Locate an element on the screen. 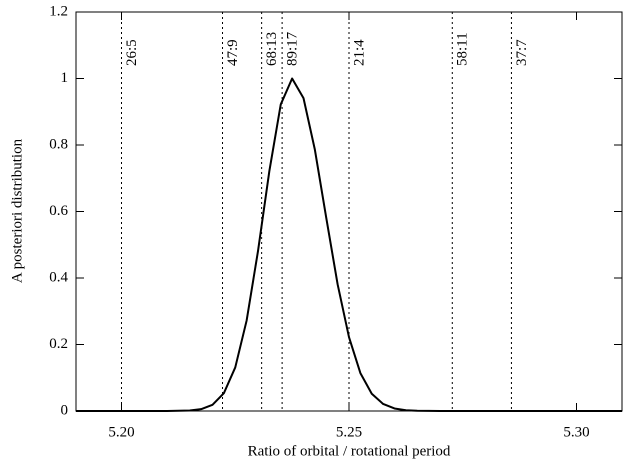  ratio-label: 89:17 is located at coordinates (293, 48).